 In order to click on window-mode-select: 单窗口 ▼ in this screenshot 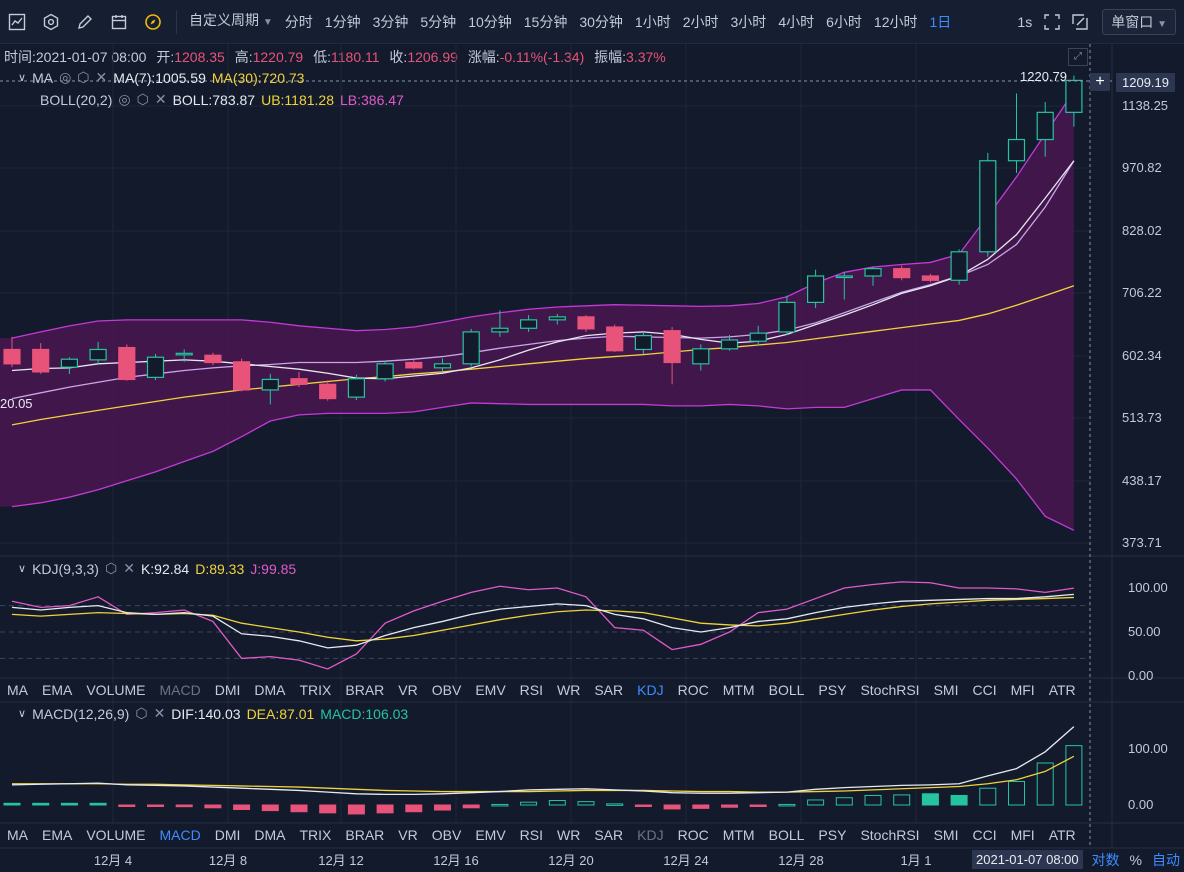, I will do `click(1139, 22)`.